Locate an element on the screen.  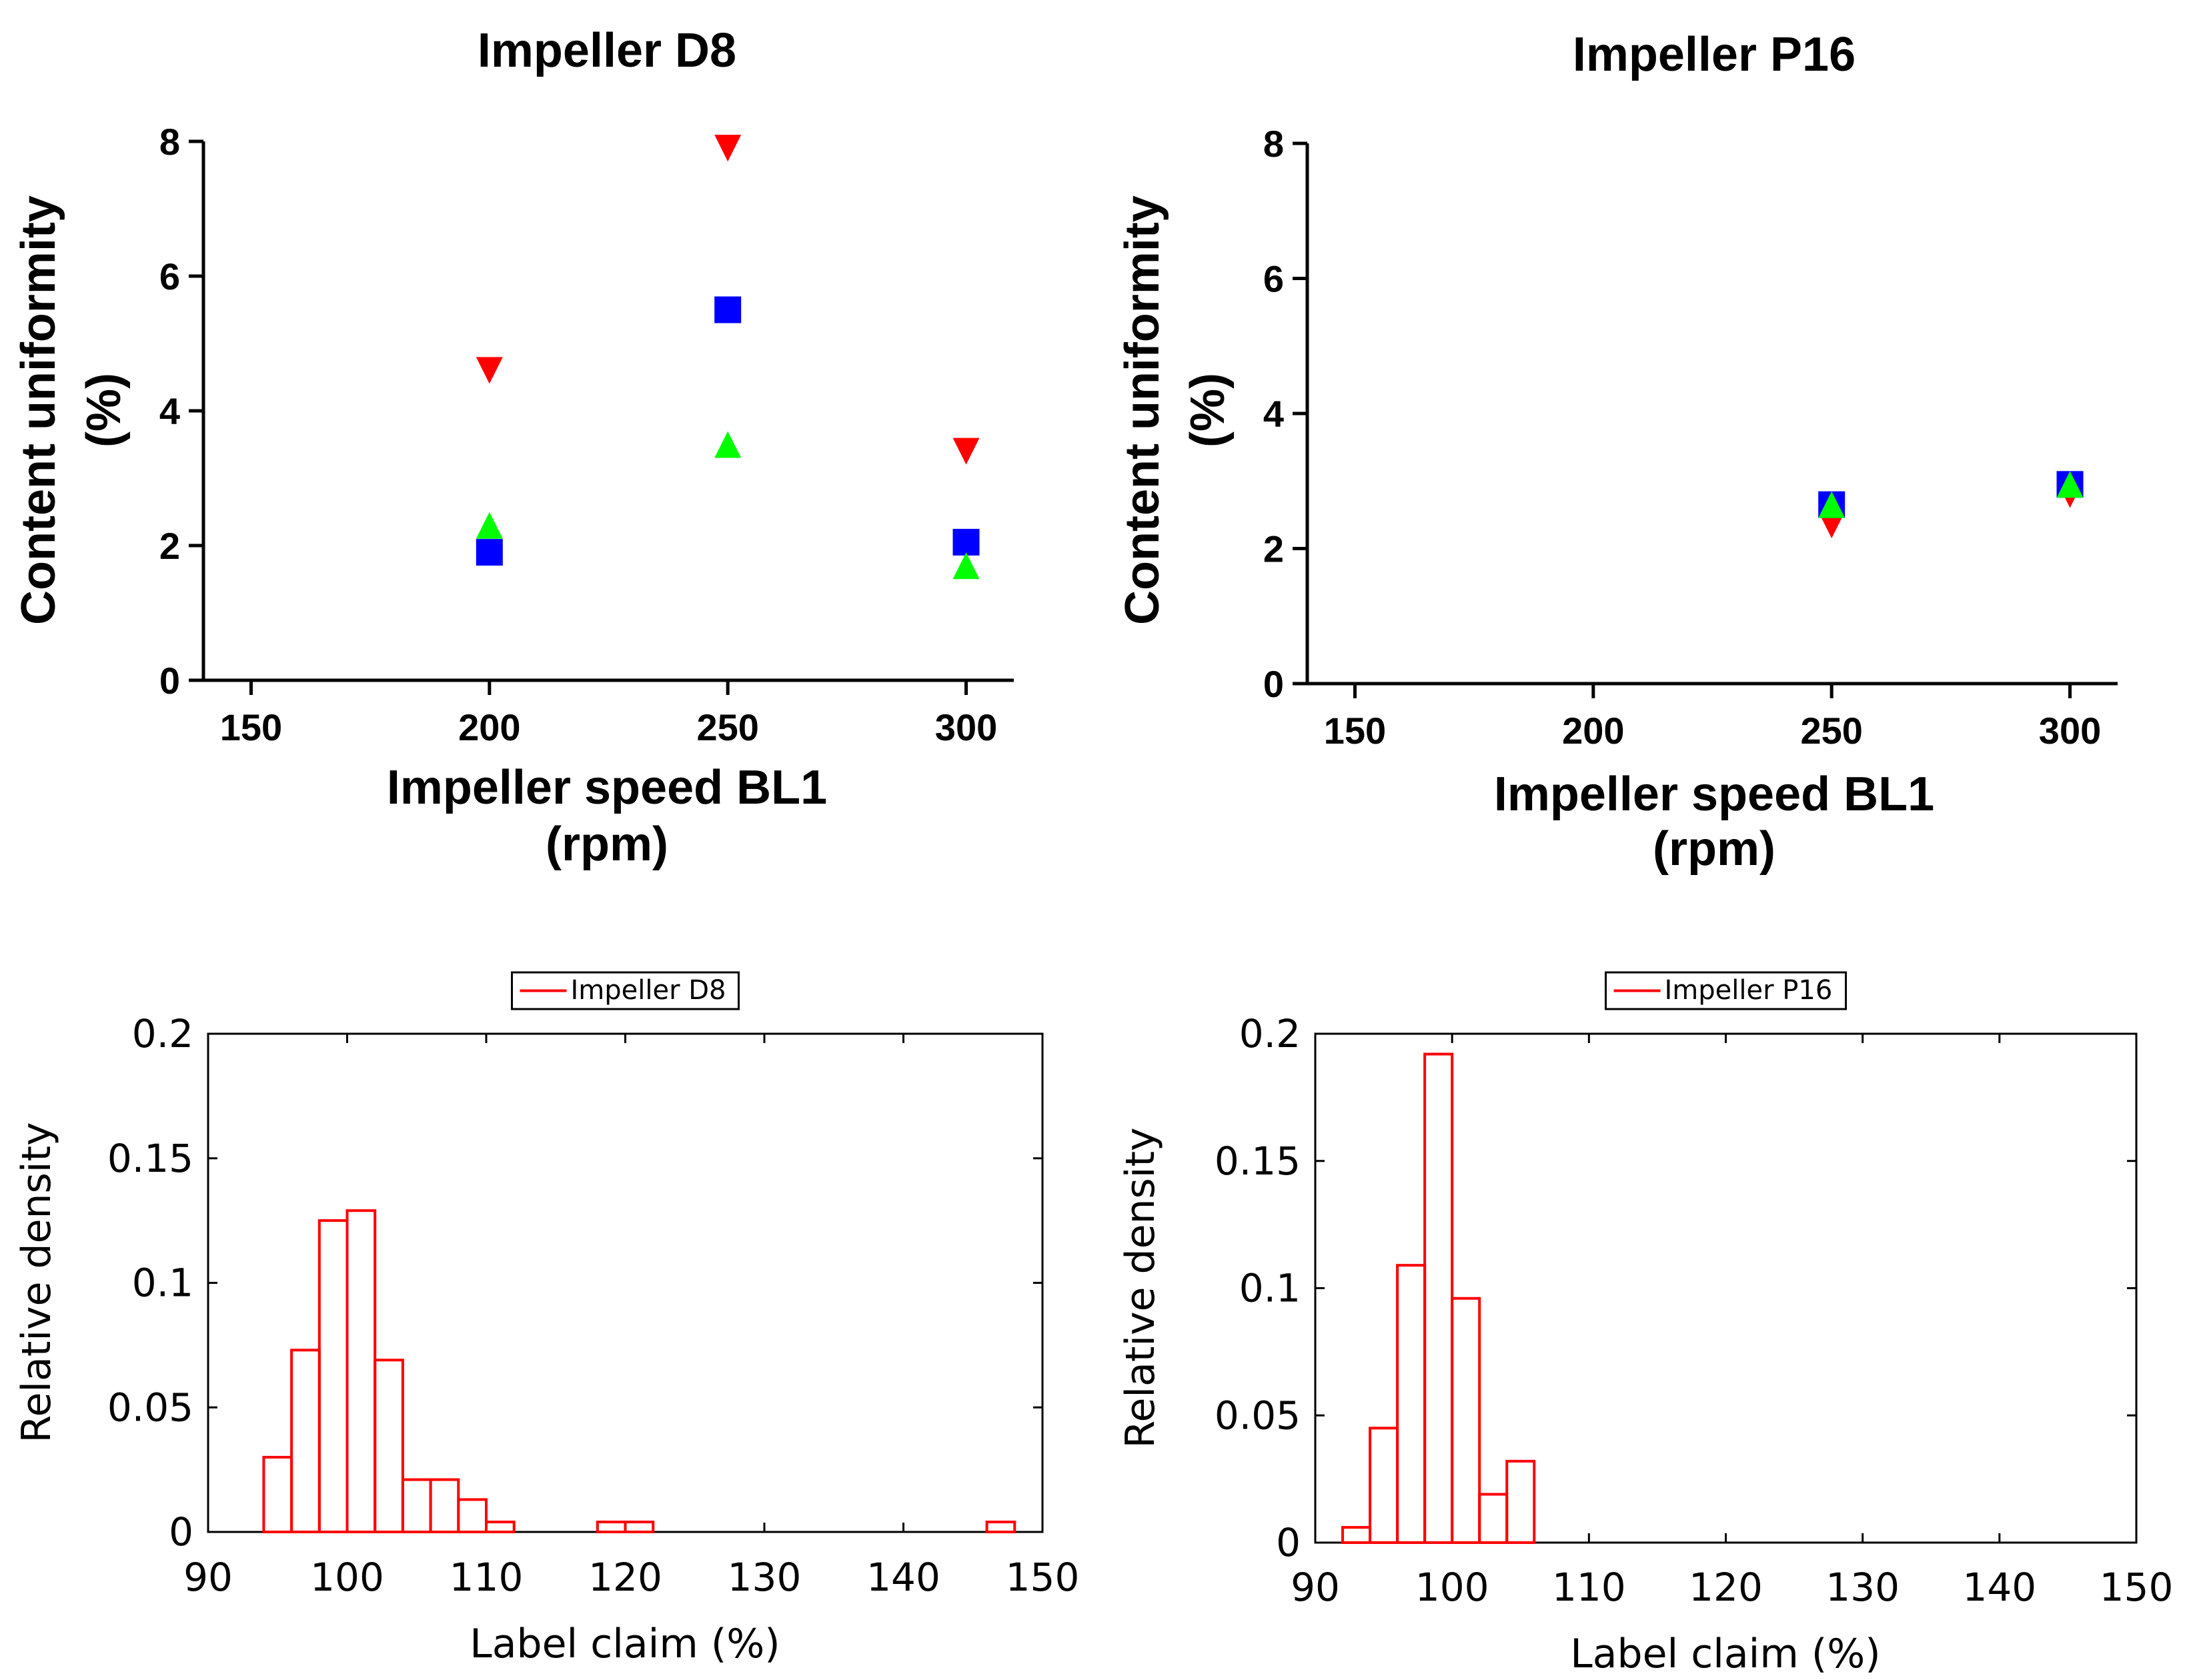
chart-title: Impeller D8 is located at coordinates (607, 50).